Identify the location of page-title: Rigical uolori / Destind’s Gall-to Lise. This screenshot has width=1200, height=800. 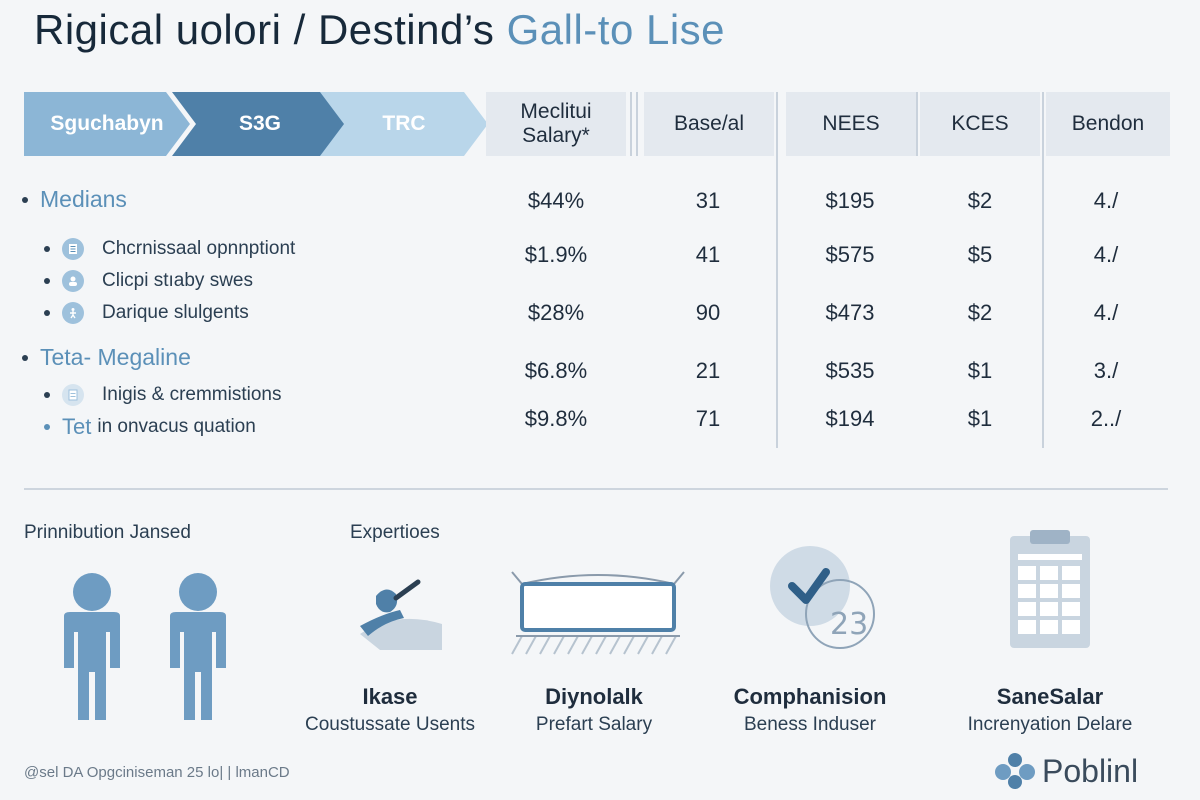
(379, 30).